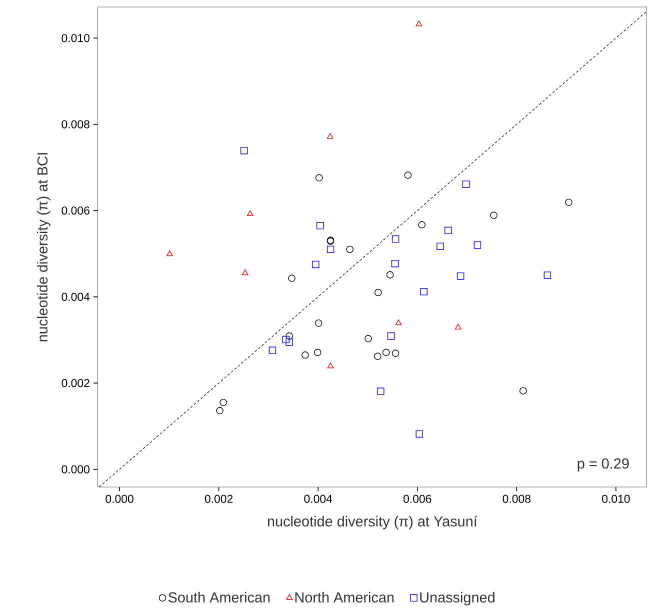 The width and height of the screenshot is (649, 610). Describe the element at coordinates (76, 38) in the screenshot. I see `y-tick-label: 0.010` at that location.